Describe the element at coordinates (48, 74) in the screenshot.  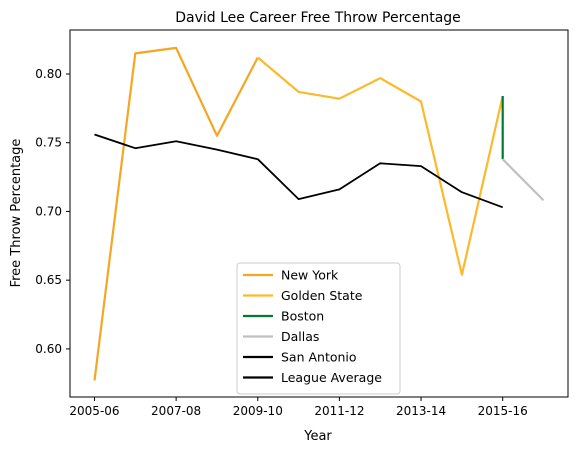
I see `y-tick-label: 0.80` at that location.